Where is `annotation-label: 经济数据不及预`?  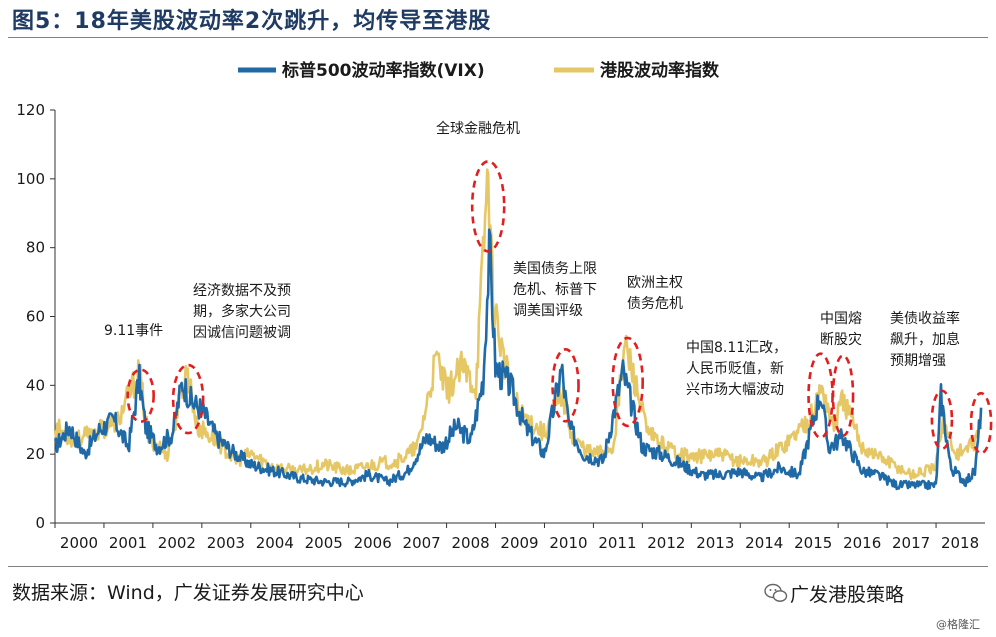 annotation-label: 经济数据不及预 is located at coordinates (242, 291).